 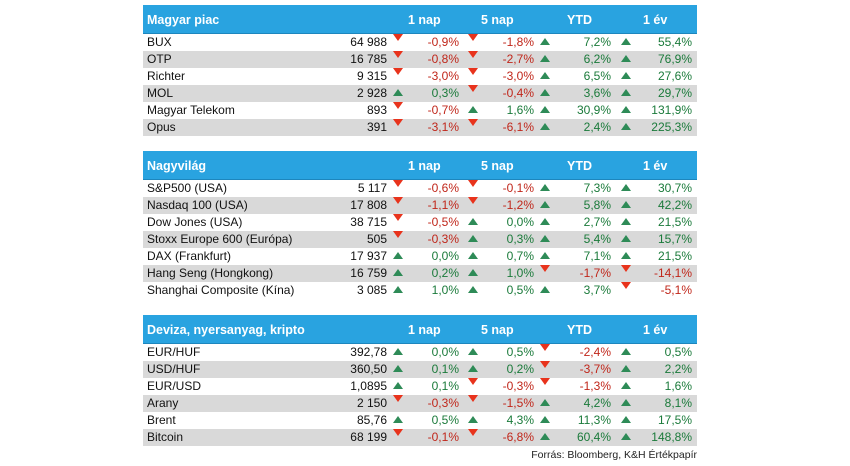 I want to click on table-row: Richter 9 315 -3,0% -3,0% 6,5% 27,6%, so click(x=420, y=76).